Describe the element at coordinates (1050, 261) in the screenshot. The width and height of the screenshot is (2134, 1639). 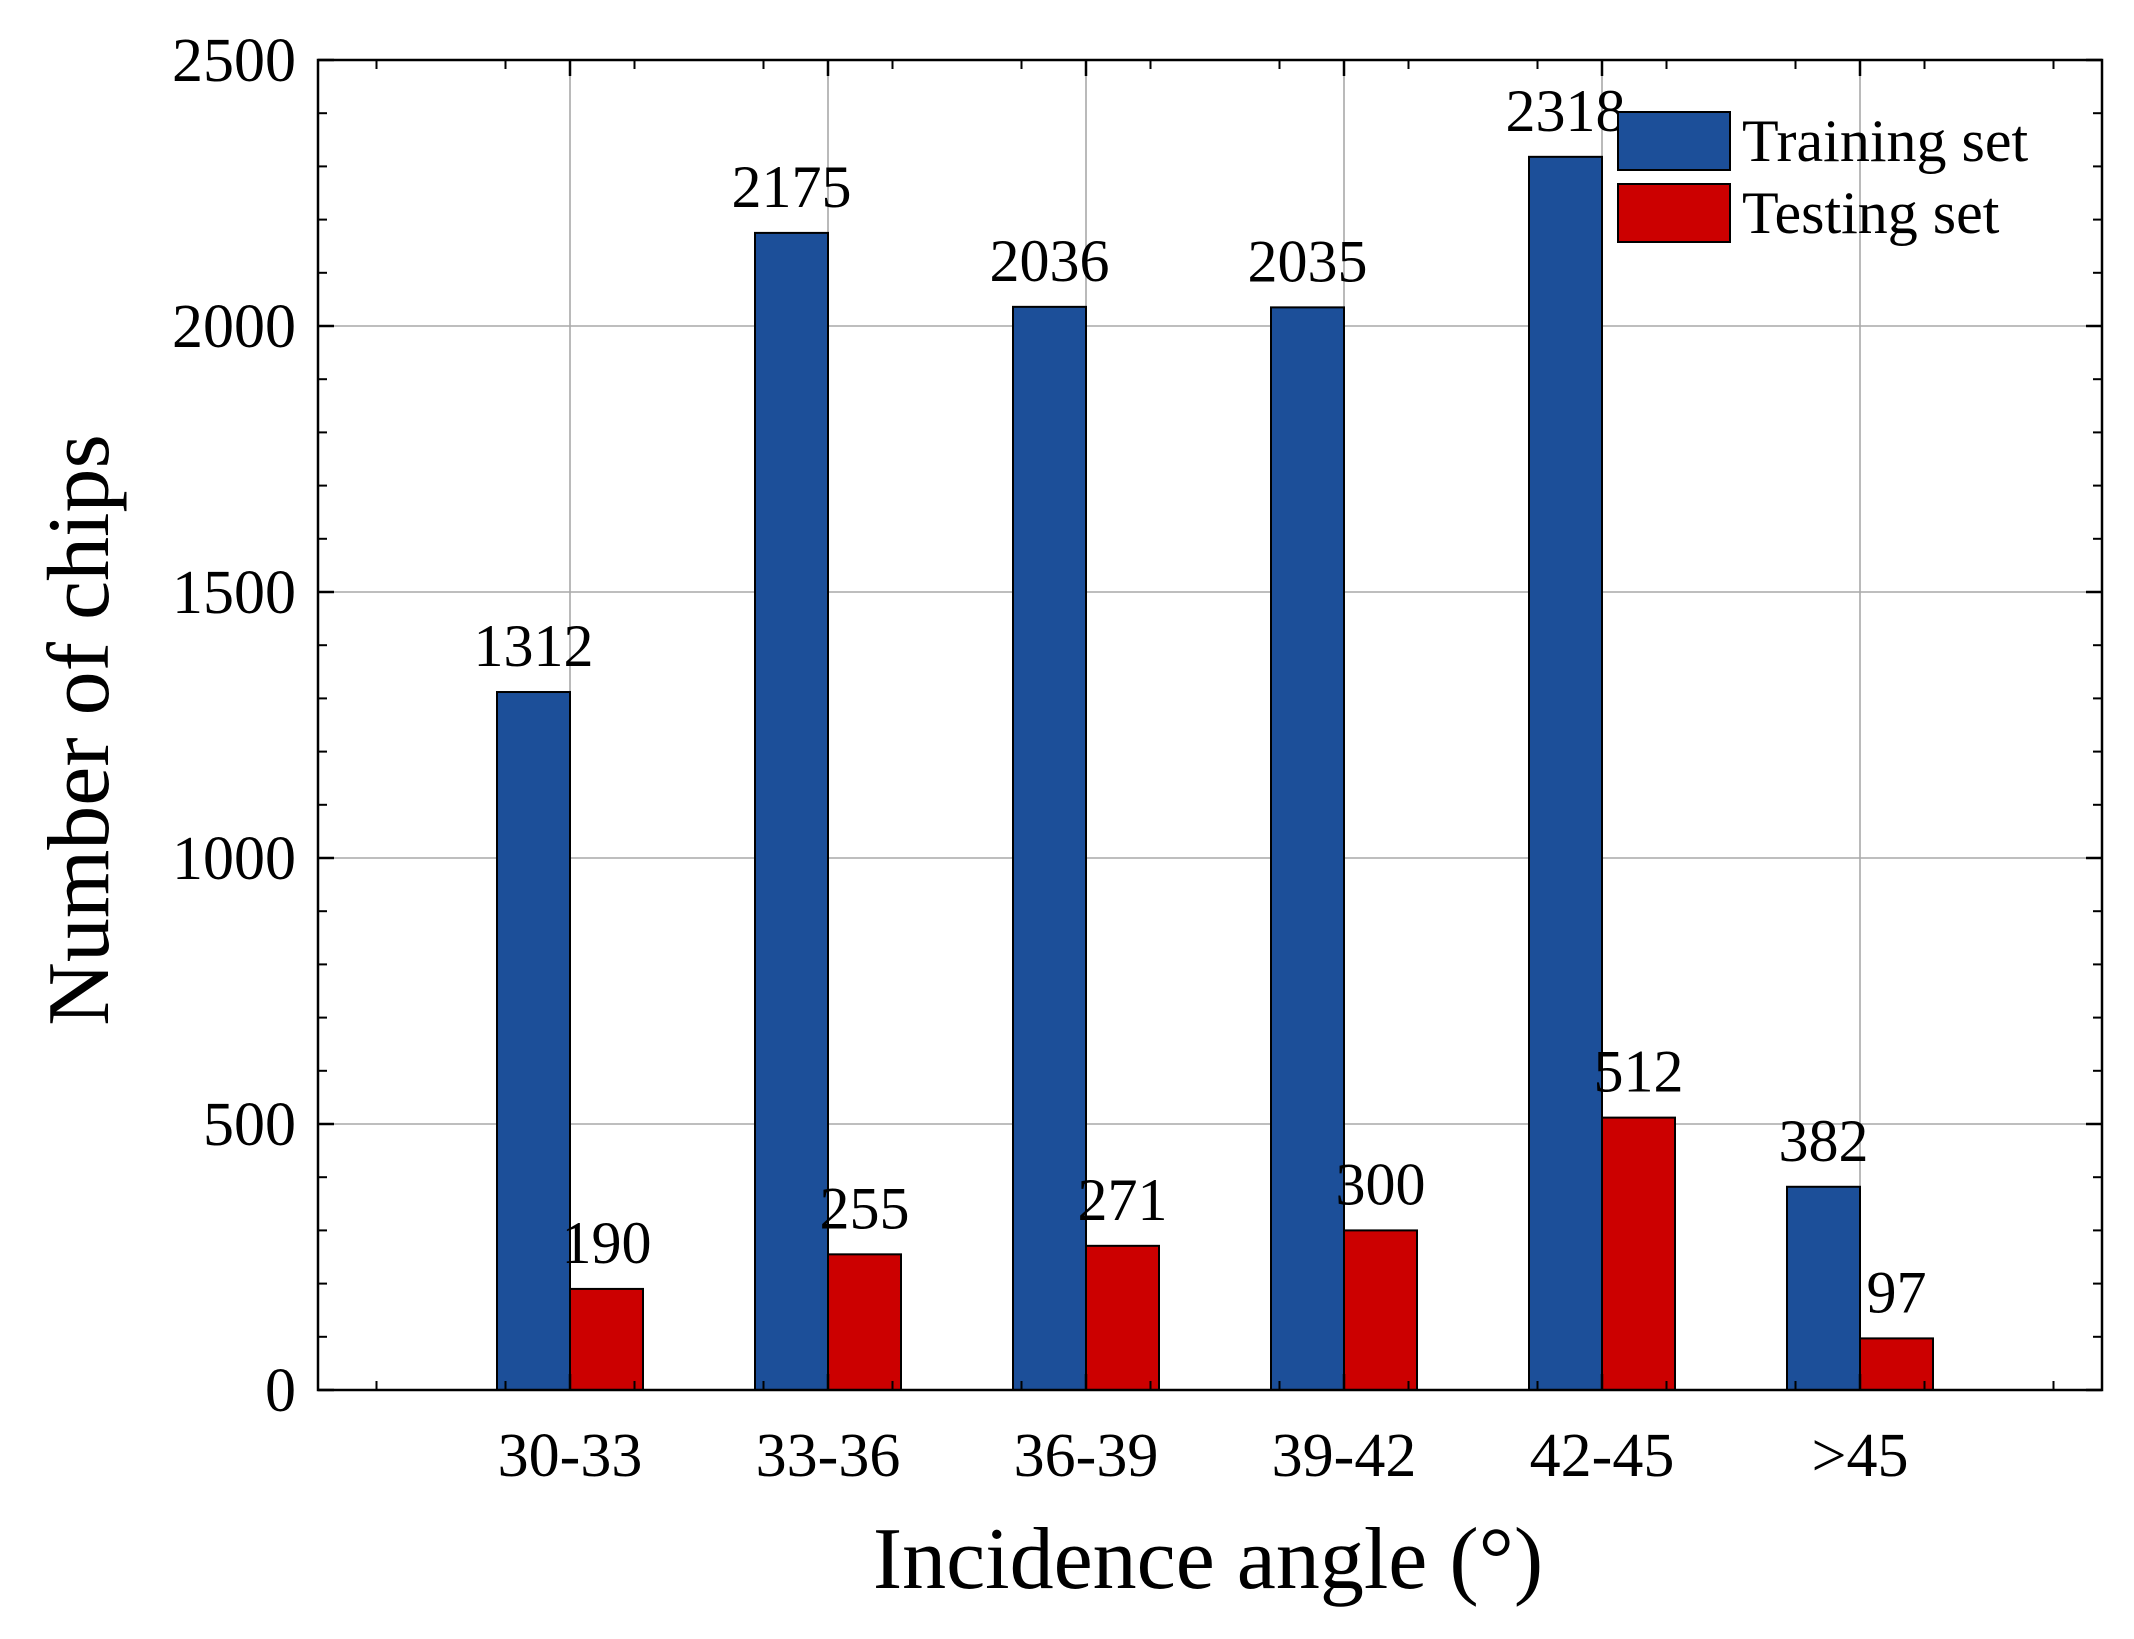
I see `data-label-training: 2036` at that location.